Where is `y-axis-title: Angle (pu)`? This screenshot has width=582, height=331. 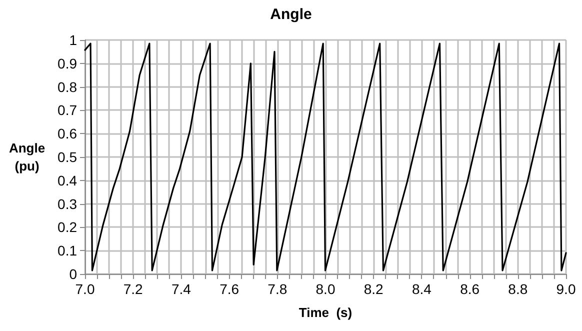 y-axis-title: Angle (pu) is located at coordinates (27, 157).